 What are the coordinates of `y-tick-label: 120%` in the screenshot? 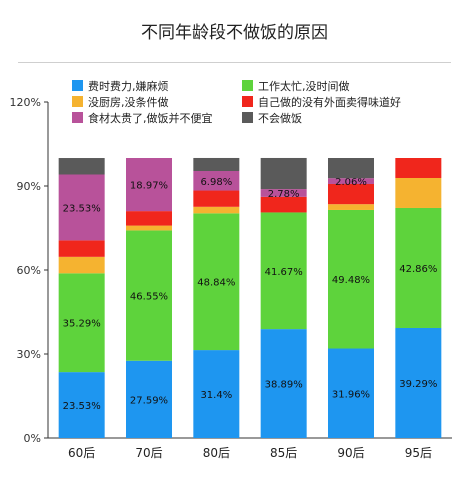 It's located at (25, 102).